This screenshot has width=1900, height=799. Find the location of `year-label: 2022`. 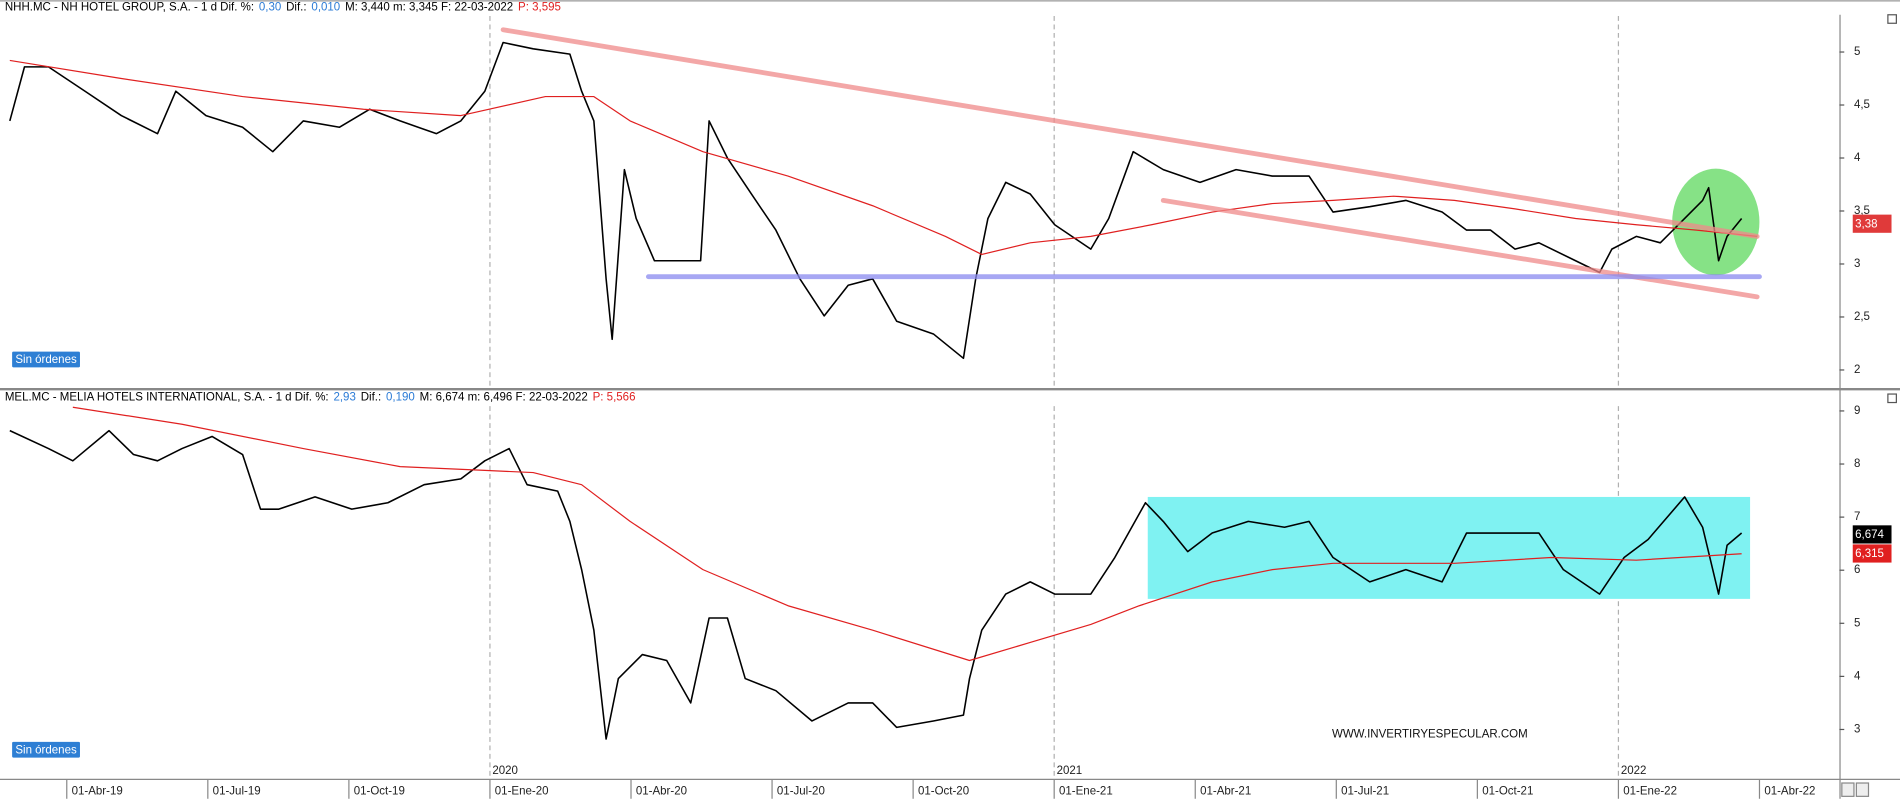

year-label: 2022 is located at coordinates (1634, 771).